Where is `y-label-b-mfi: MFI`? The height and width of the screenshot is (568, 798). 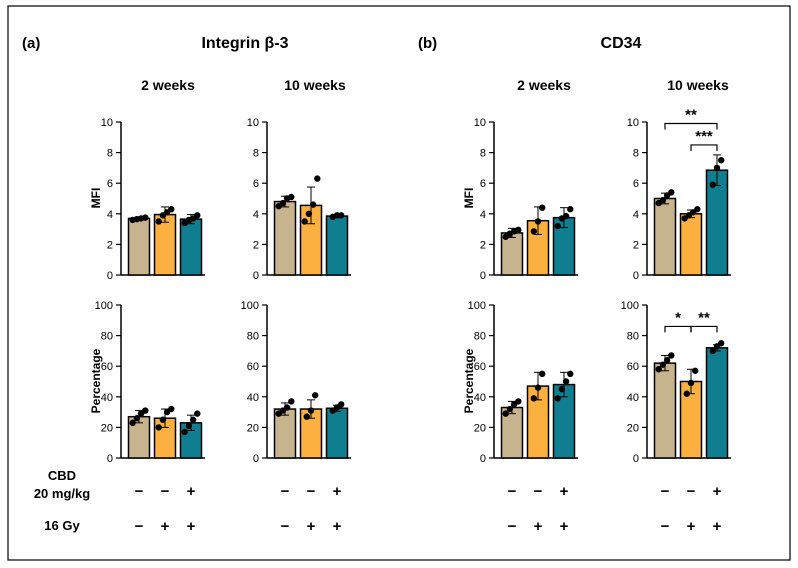
y-label-b-mfi: MFI is located at coordinates (469, 198).